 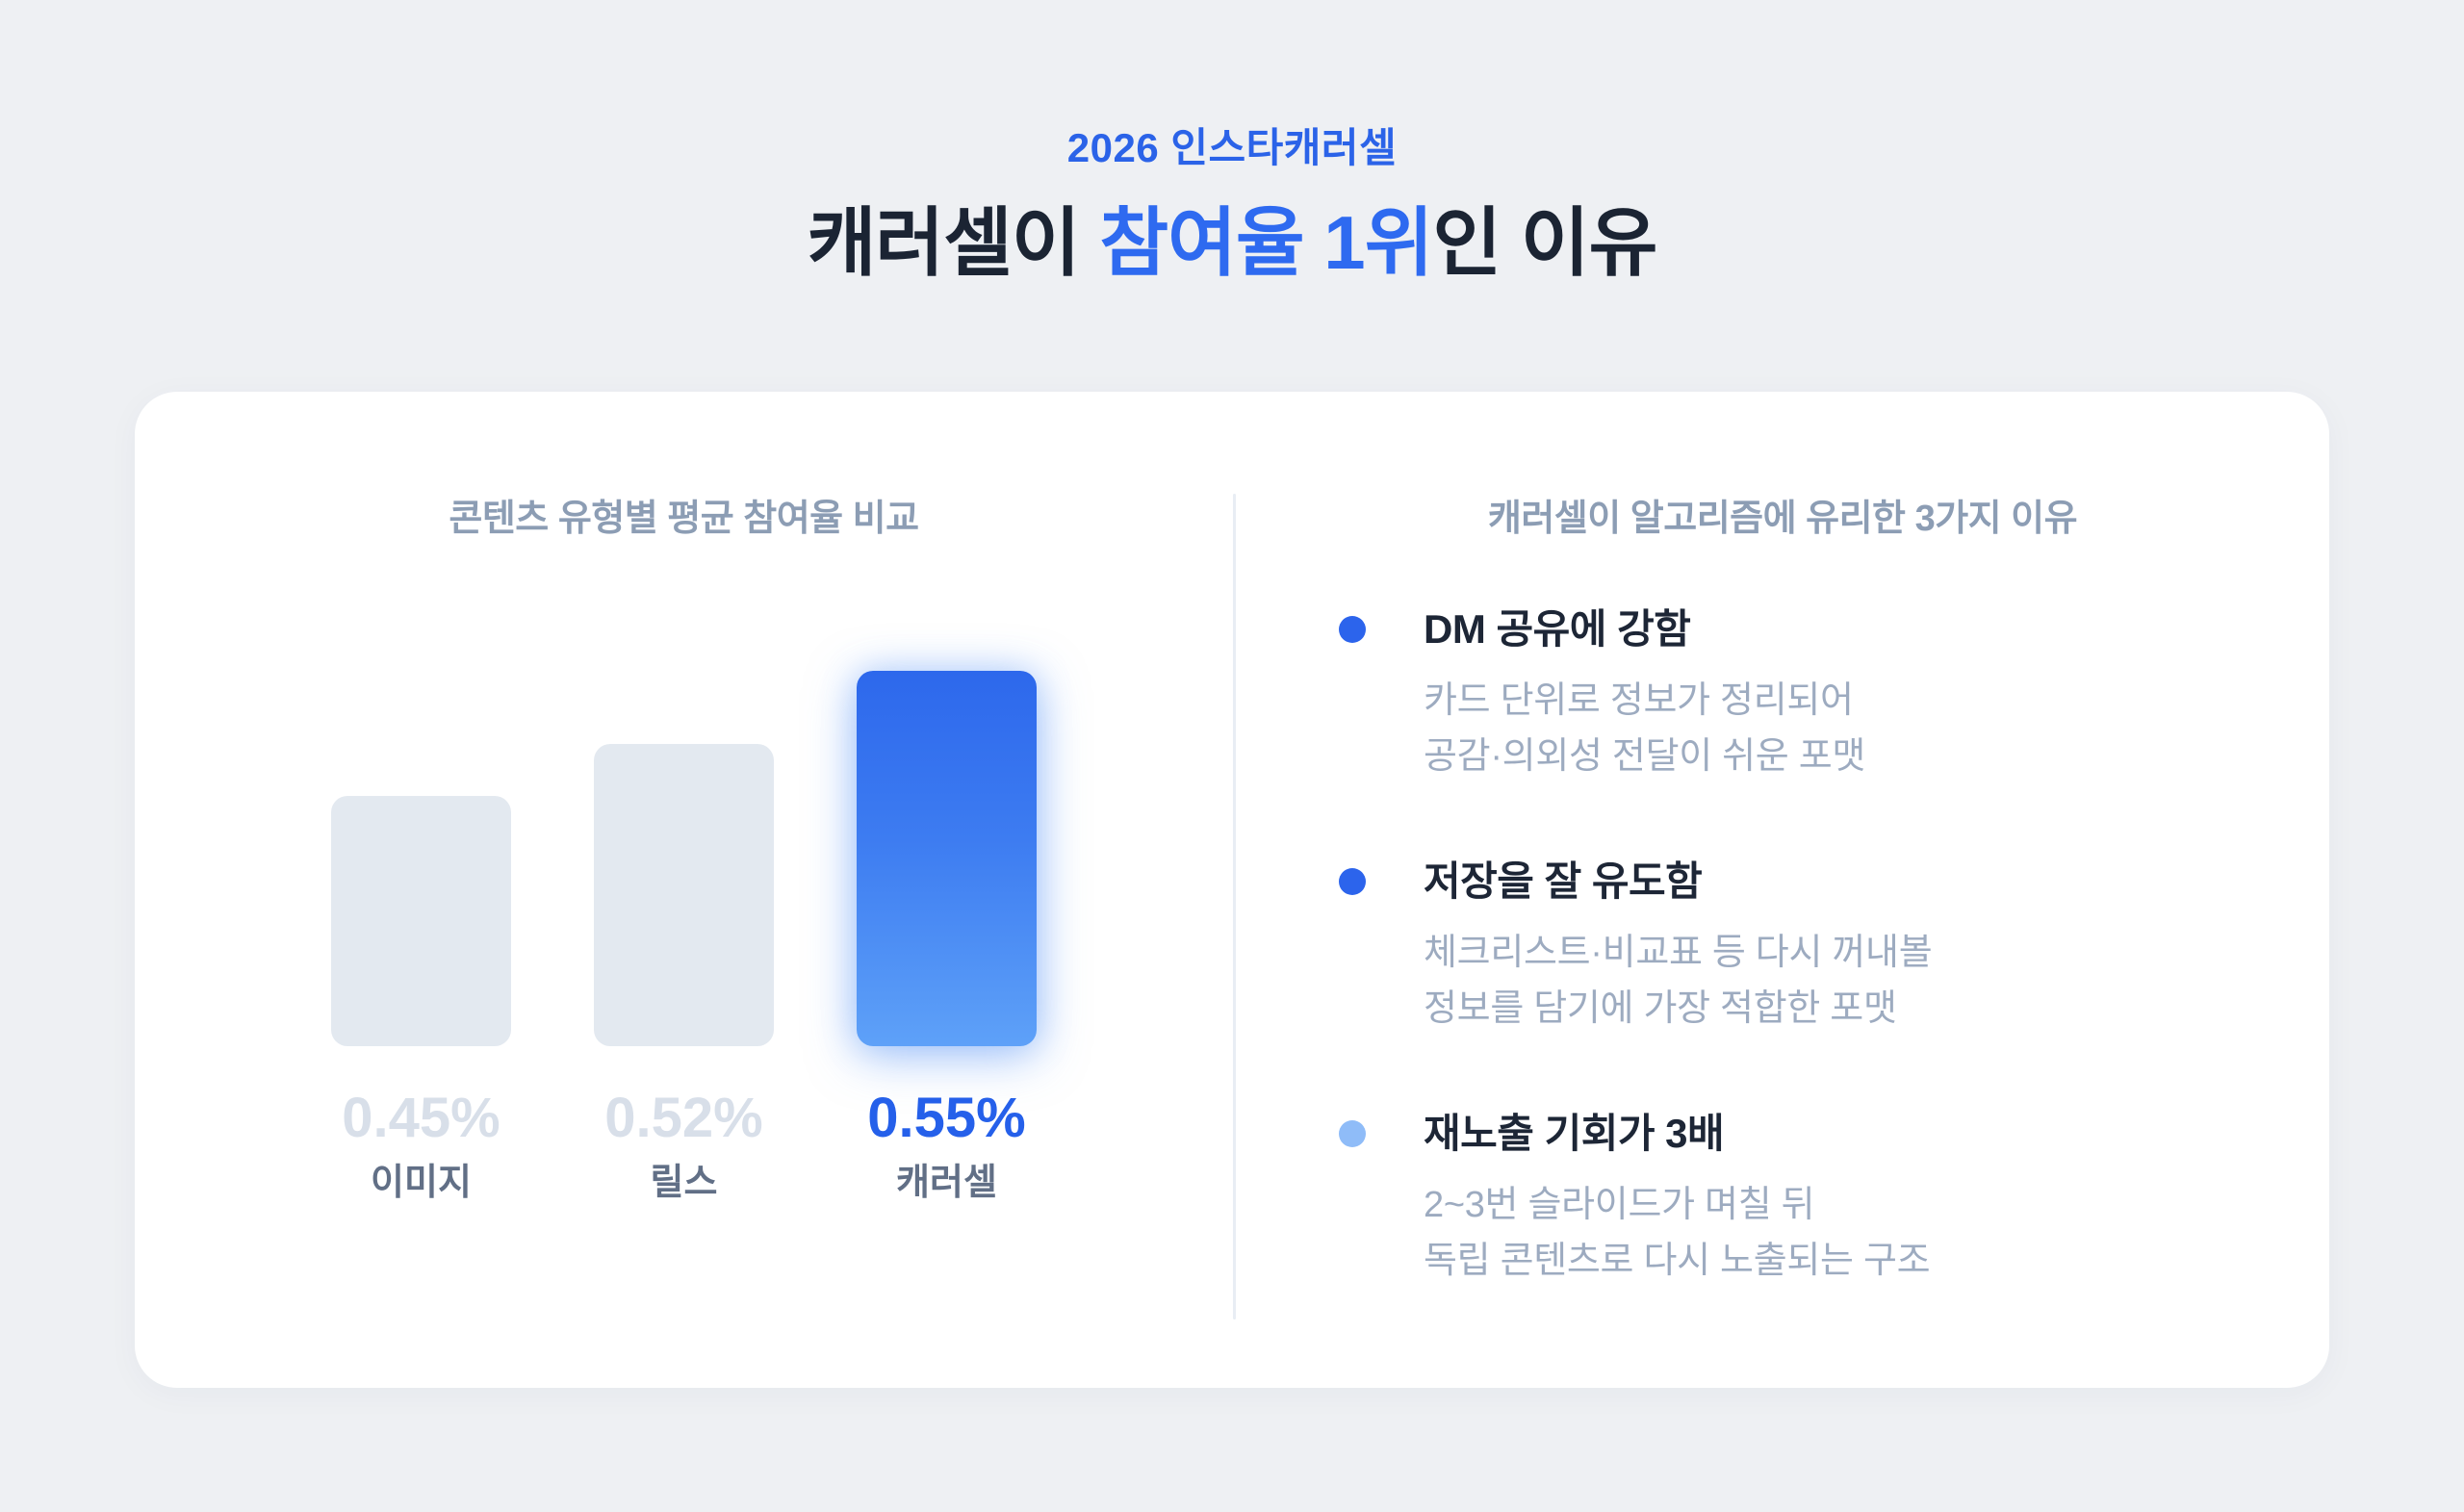 I want to click on bar-label: 릴스, so click(x=684, y=1183).